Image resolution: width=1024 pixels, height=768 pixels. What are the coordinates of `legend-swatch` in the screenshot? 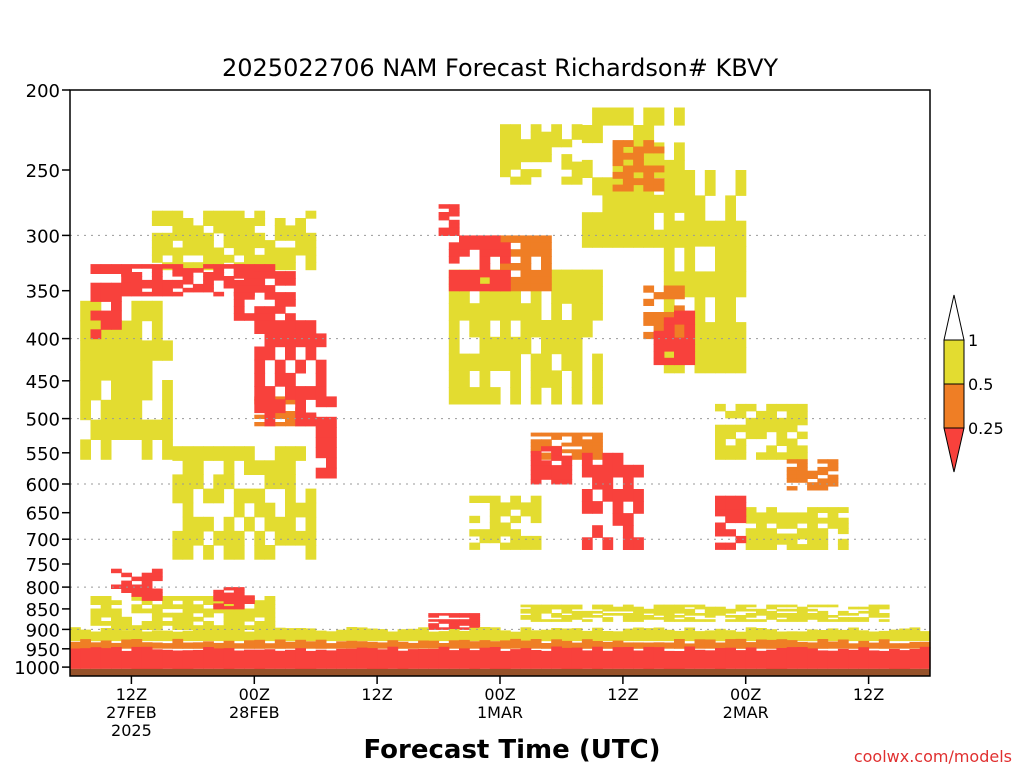 It's located at (954, 362).